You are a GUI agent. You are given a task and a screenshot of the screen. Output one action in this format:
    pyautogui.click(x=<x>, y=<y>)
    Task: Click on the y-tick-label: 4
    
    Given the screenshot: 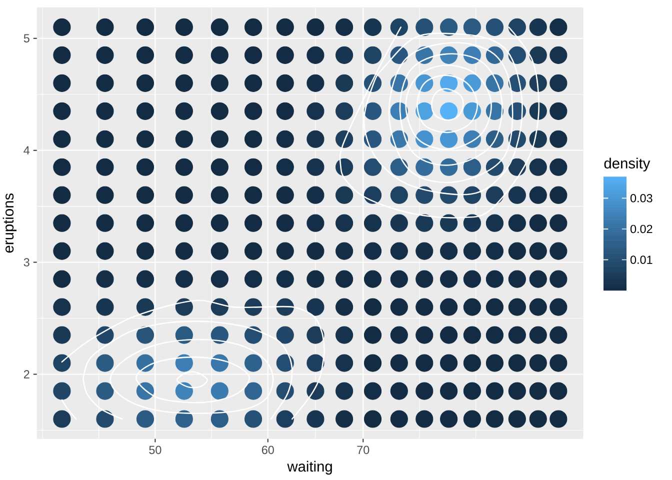 What is the action you would take?
    pyautogui.click(x=27, y=150)
    